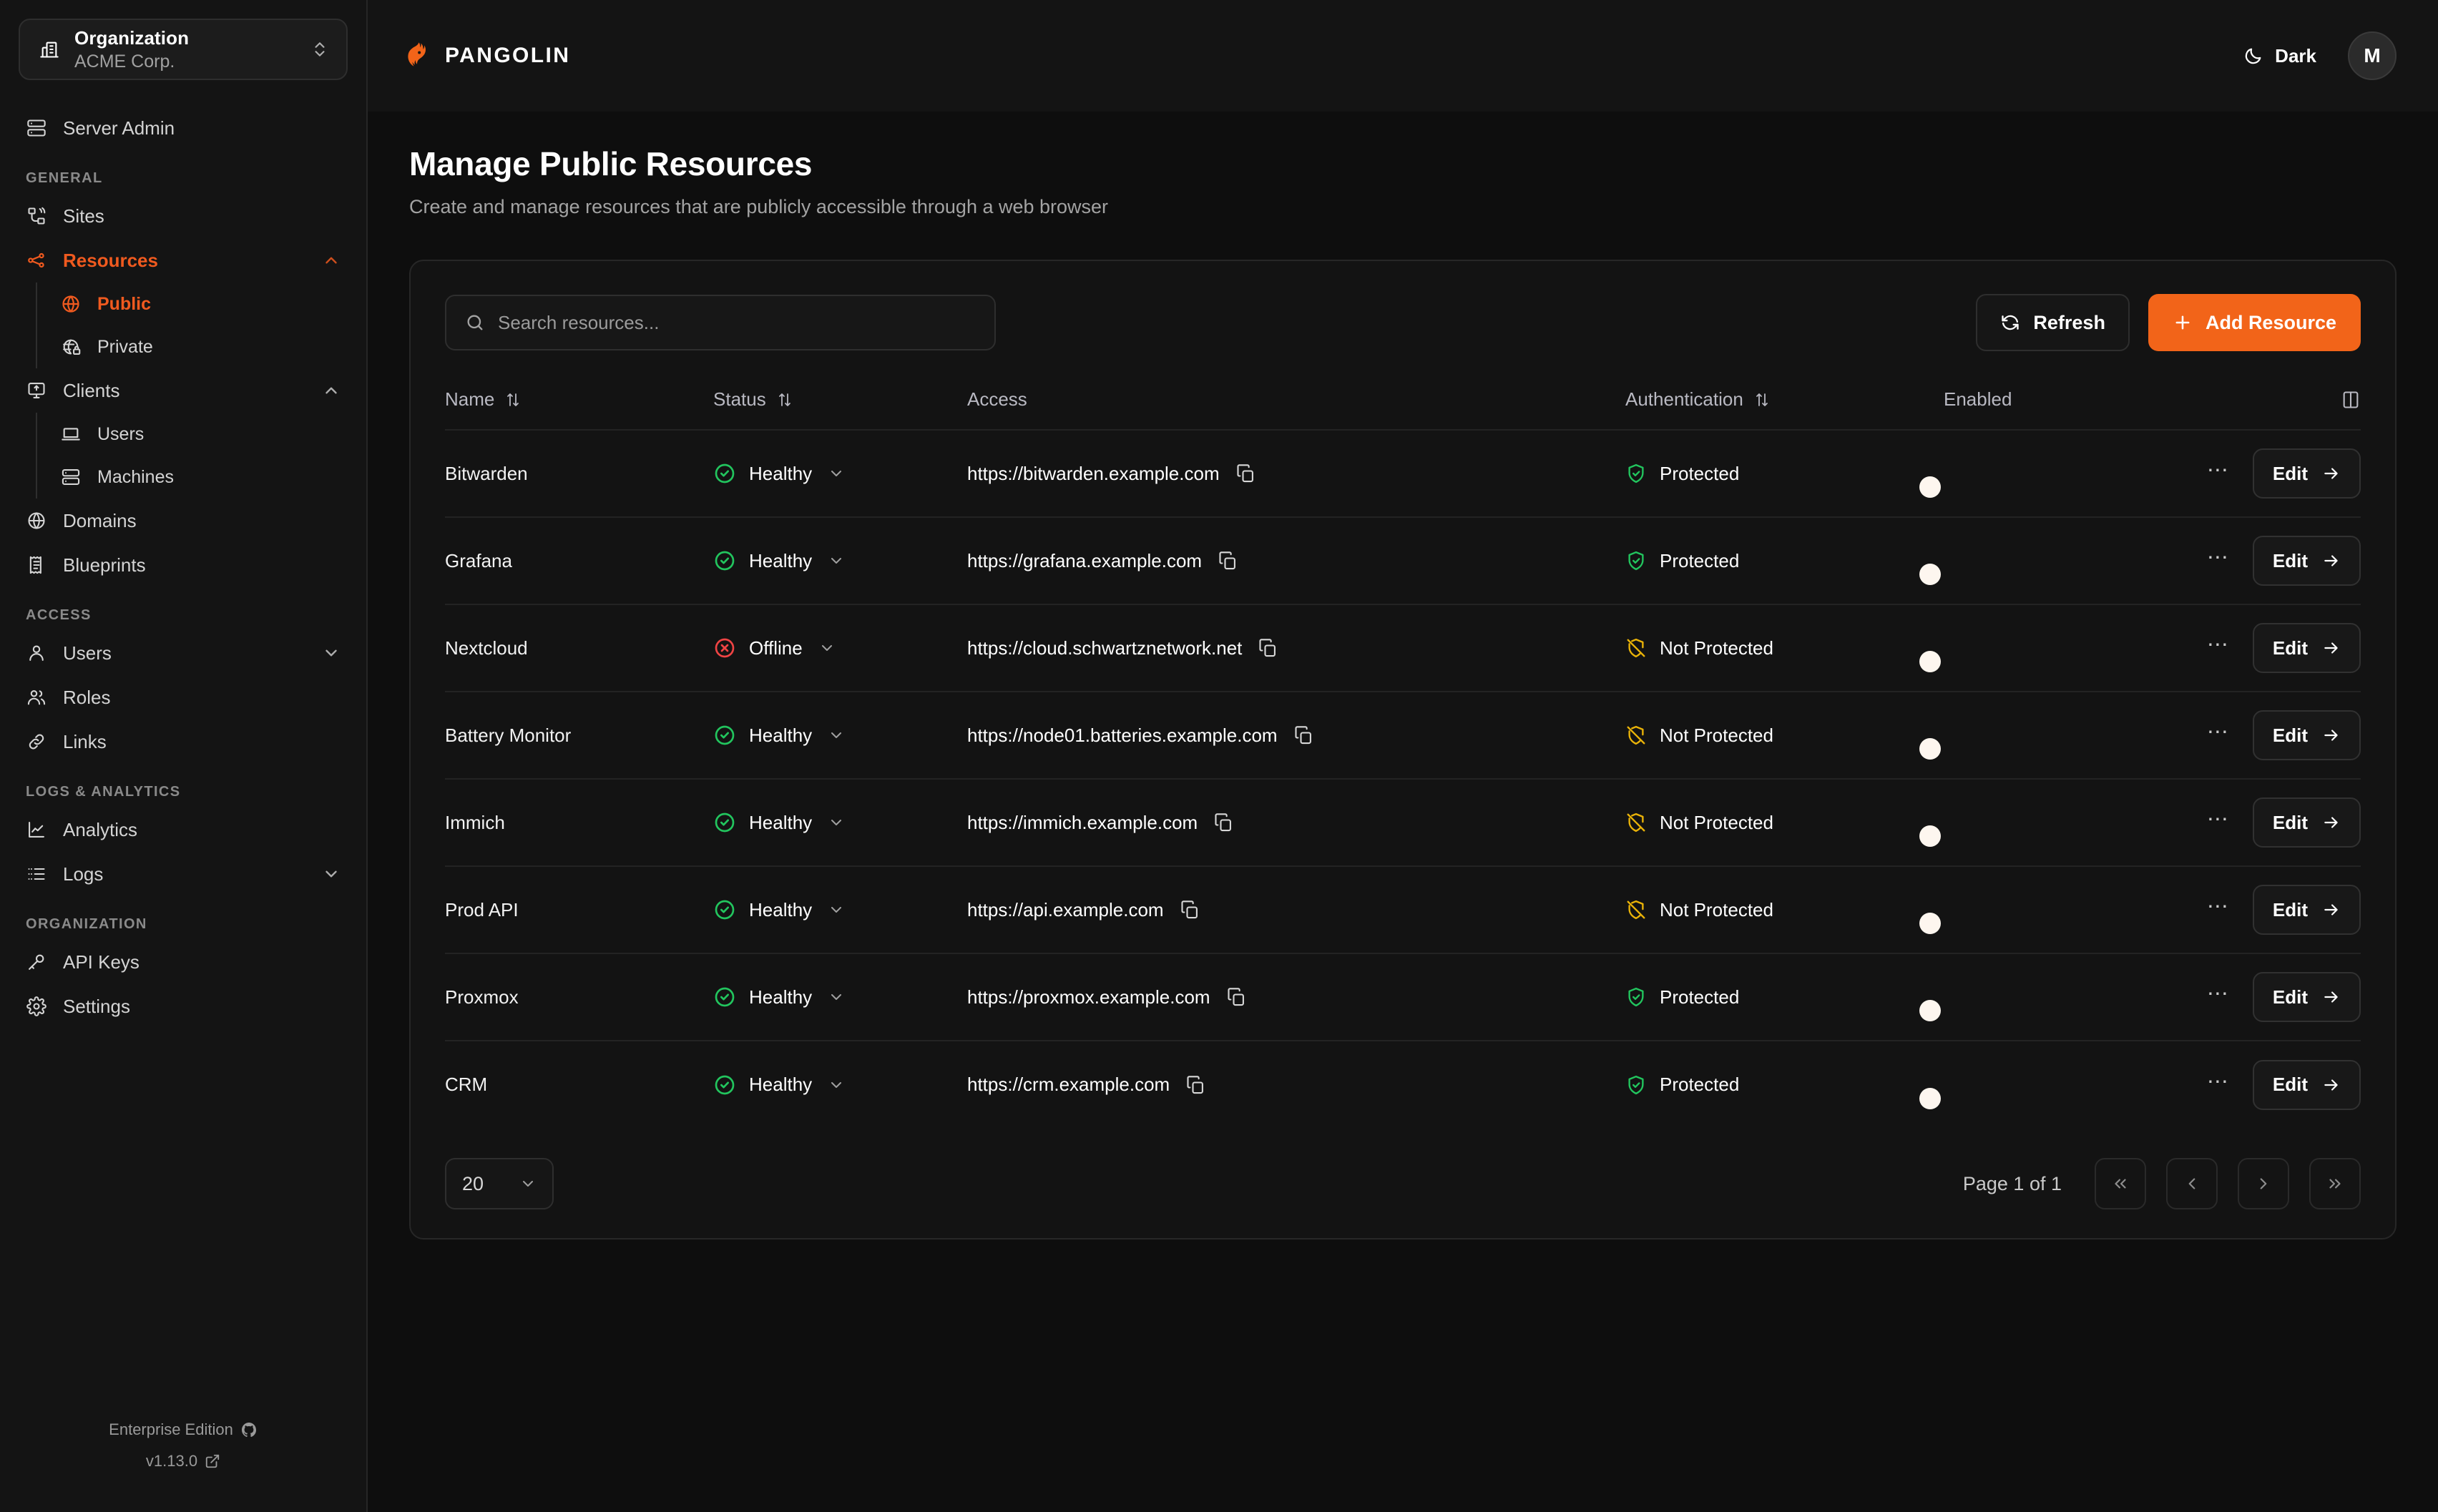 The image size is (2438, 1512). I want to click on sidebar-item-analytics: Analytics, so click(183, 829).